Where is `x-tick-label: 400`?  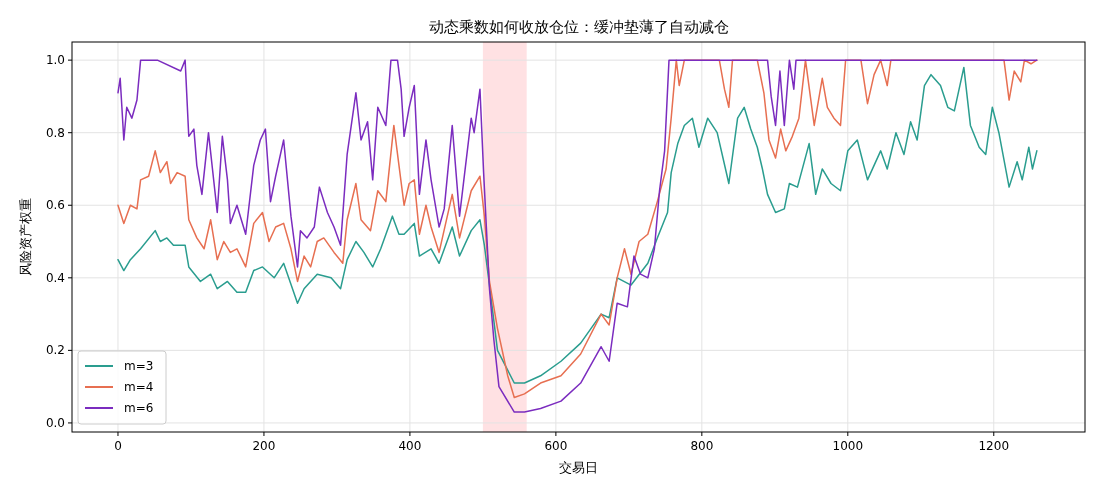 x-tick-label: 400 is located at coordinates (410, 446).